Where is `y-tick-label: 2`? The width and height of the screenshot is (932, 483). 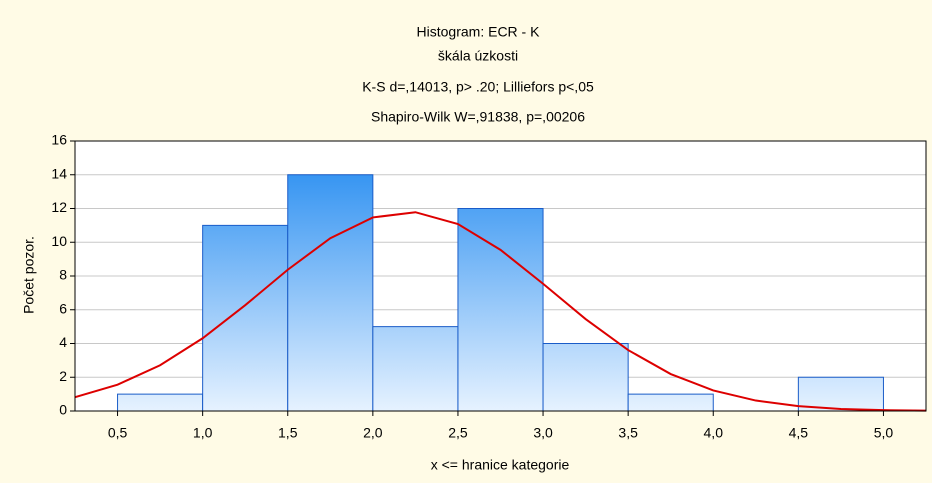 y-tick-label: 2 is located at coordinates (63, 376).